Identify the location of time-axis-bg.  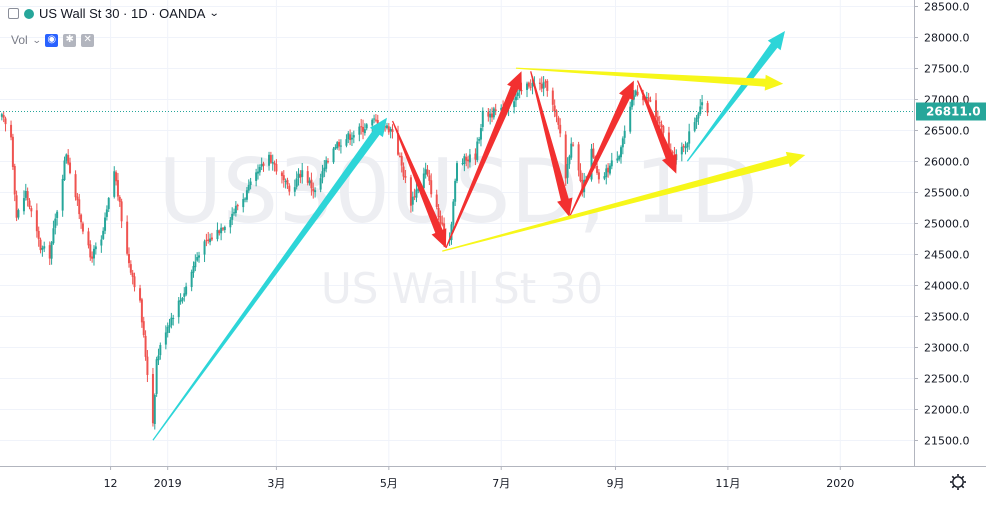
(493, 483).